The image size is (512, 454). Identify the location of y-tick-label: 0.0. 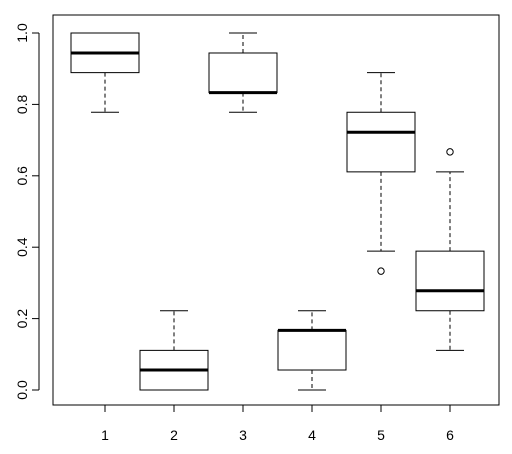
(22, 390).